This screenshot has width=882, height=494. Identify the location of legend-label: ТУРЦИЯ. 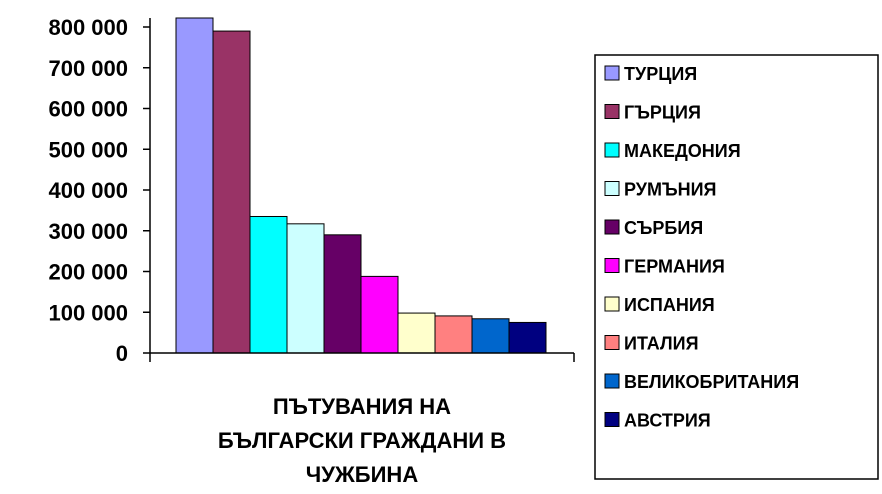
(660, 74).